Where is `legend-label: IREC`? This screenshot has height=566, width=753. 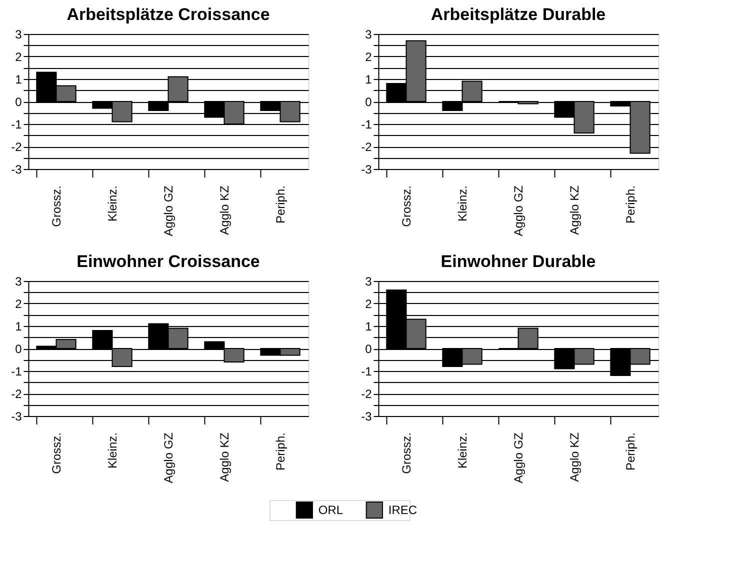
legend-label: IREC is located at coordinates (403, 510).